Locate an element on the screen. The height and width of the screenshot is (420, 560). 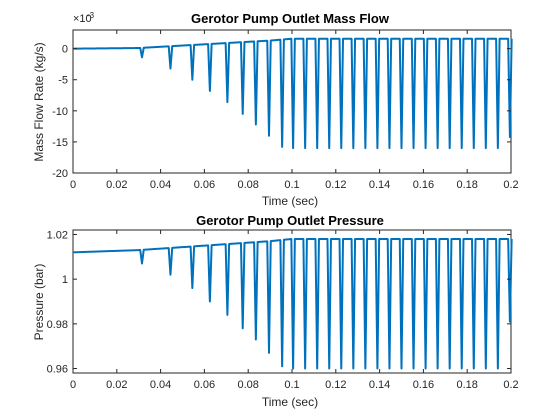
y-tick-label: 1.02 is located at coordinates (57, 235).